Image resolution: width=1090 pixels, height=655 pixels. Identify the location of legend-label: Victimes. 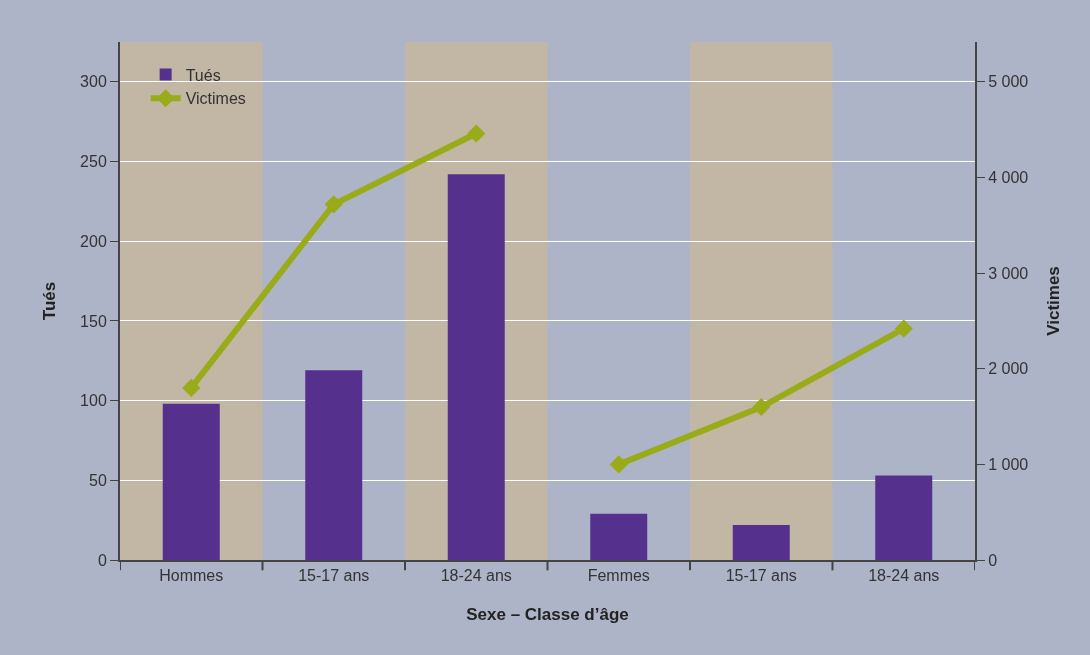
(215, 99).